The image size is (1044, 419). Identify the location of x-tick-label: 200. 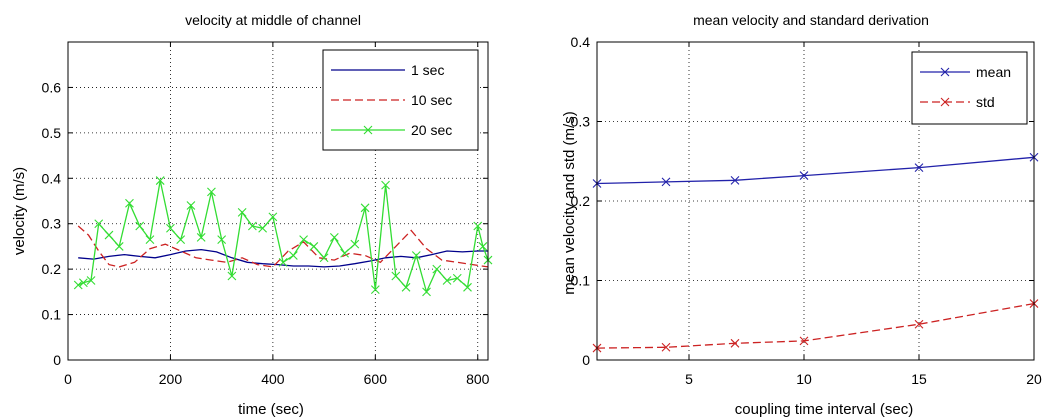
(171, 379).